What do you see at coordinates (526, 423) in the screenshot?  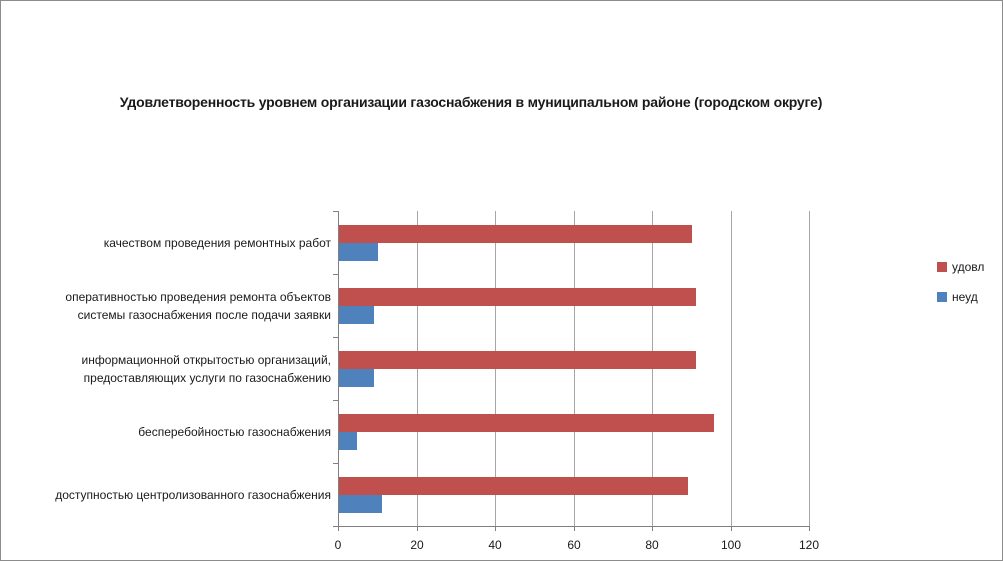 I see `bar-udovl-row4` at bounding box center [526, 423].